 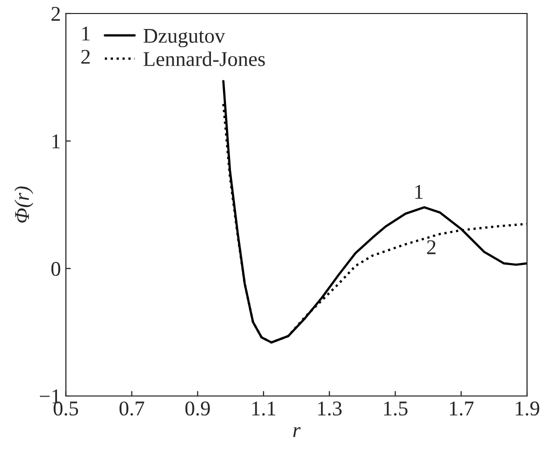 I want to click on x-tick-label: 1.7, so click(x=462, y=409).